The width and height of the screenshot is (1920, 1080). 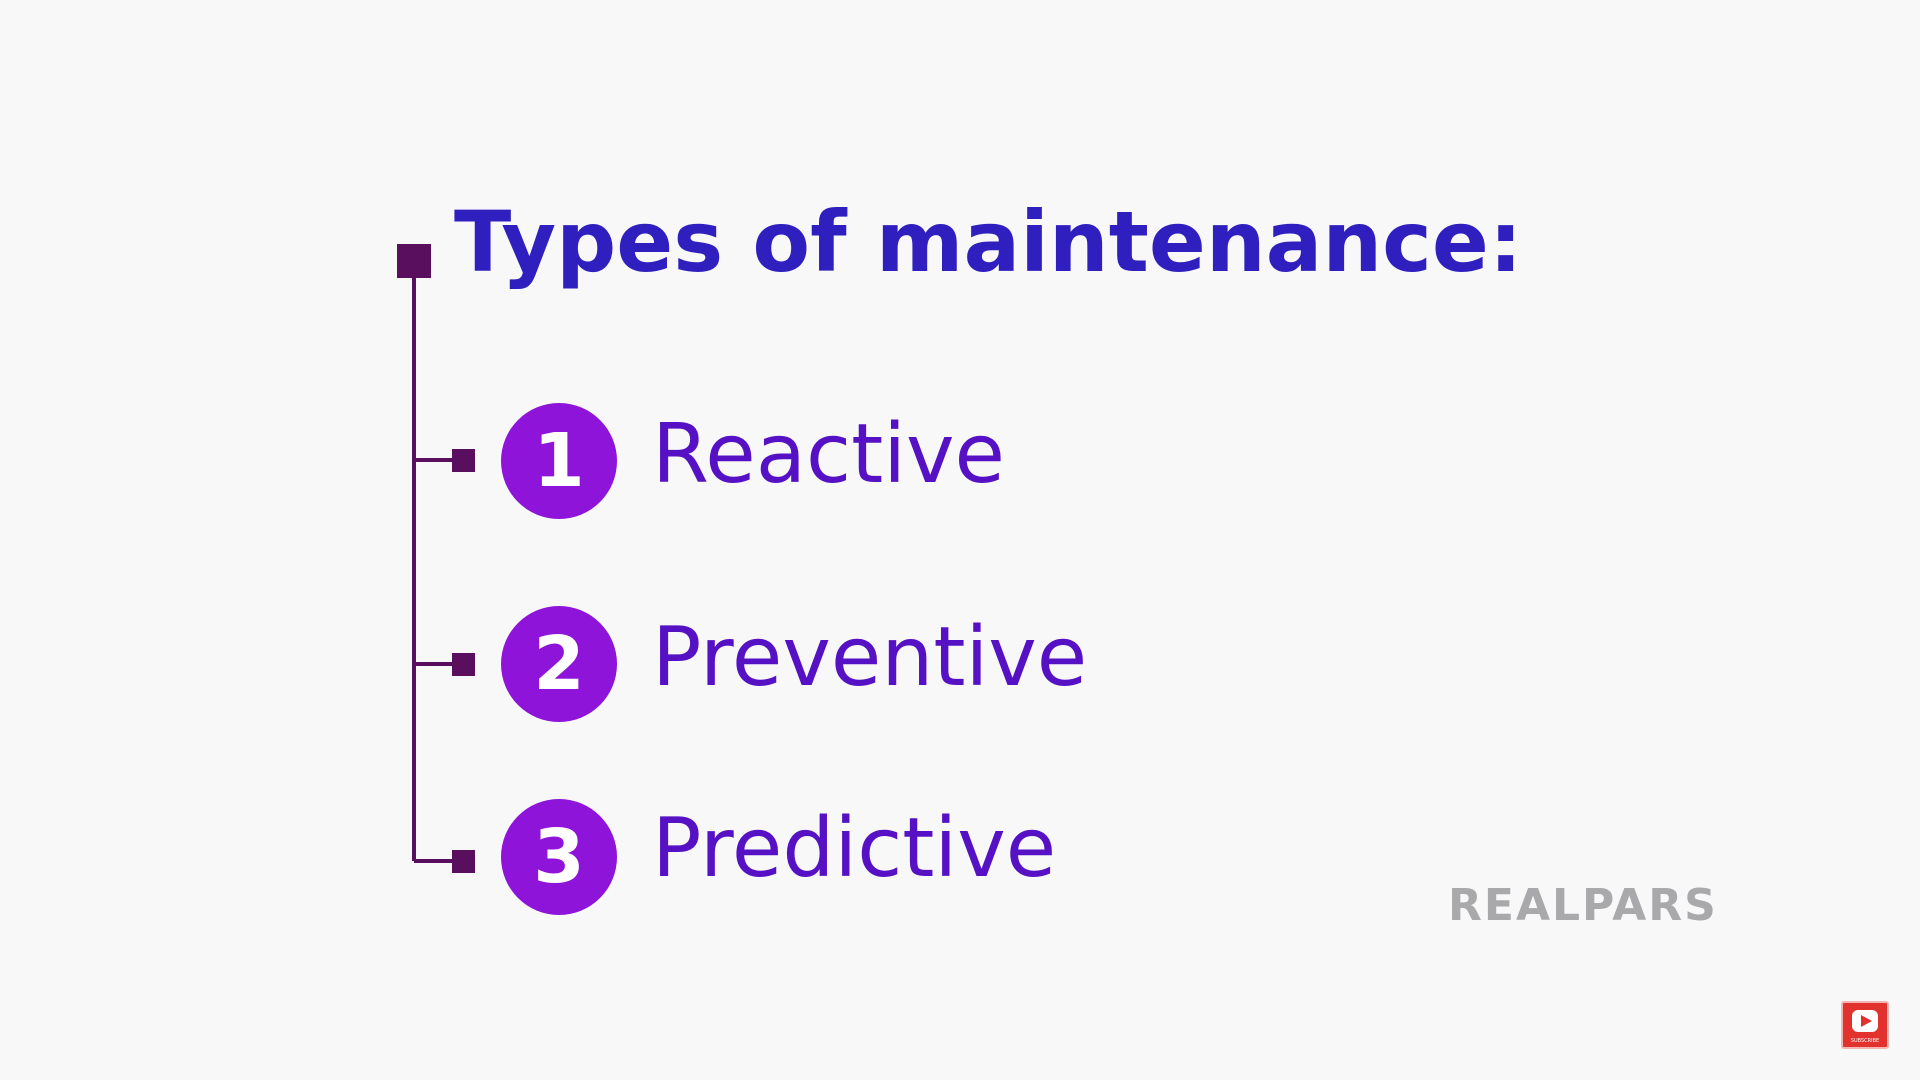 What do you see at coordinates (559, 461) in the screenshot?
I see `item-number-badge-1: 1` at bounding box center [559, 461].